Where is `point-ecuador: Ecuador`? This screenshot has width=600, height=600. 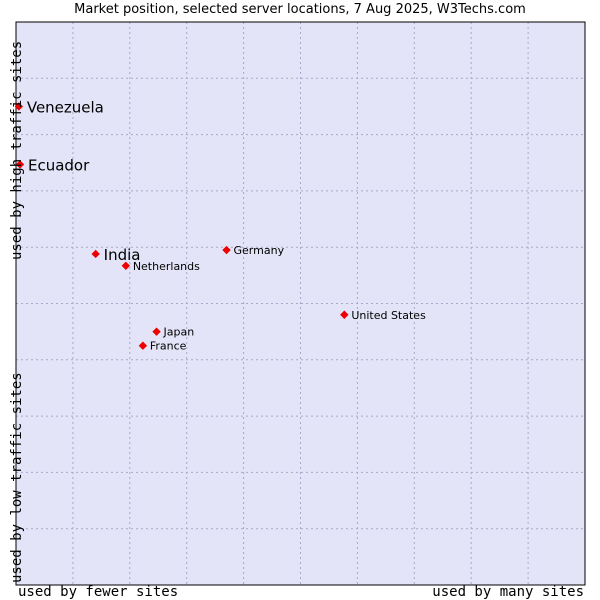
point-ecuador: Ecuador is located at coordinates (52, 165).